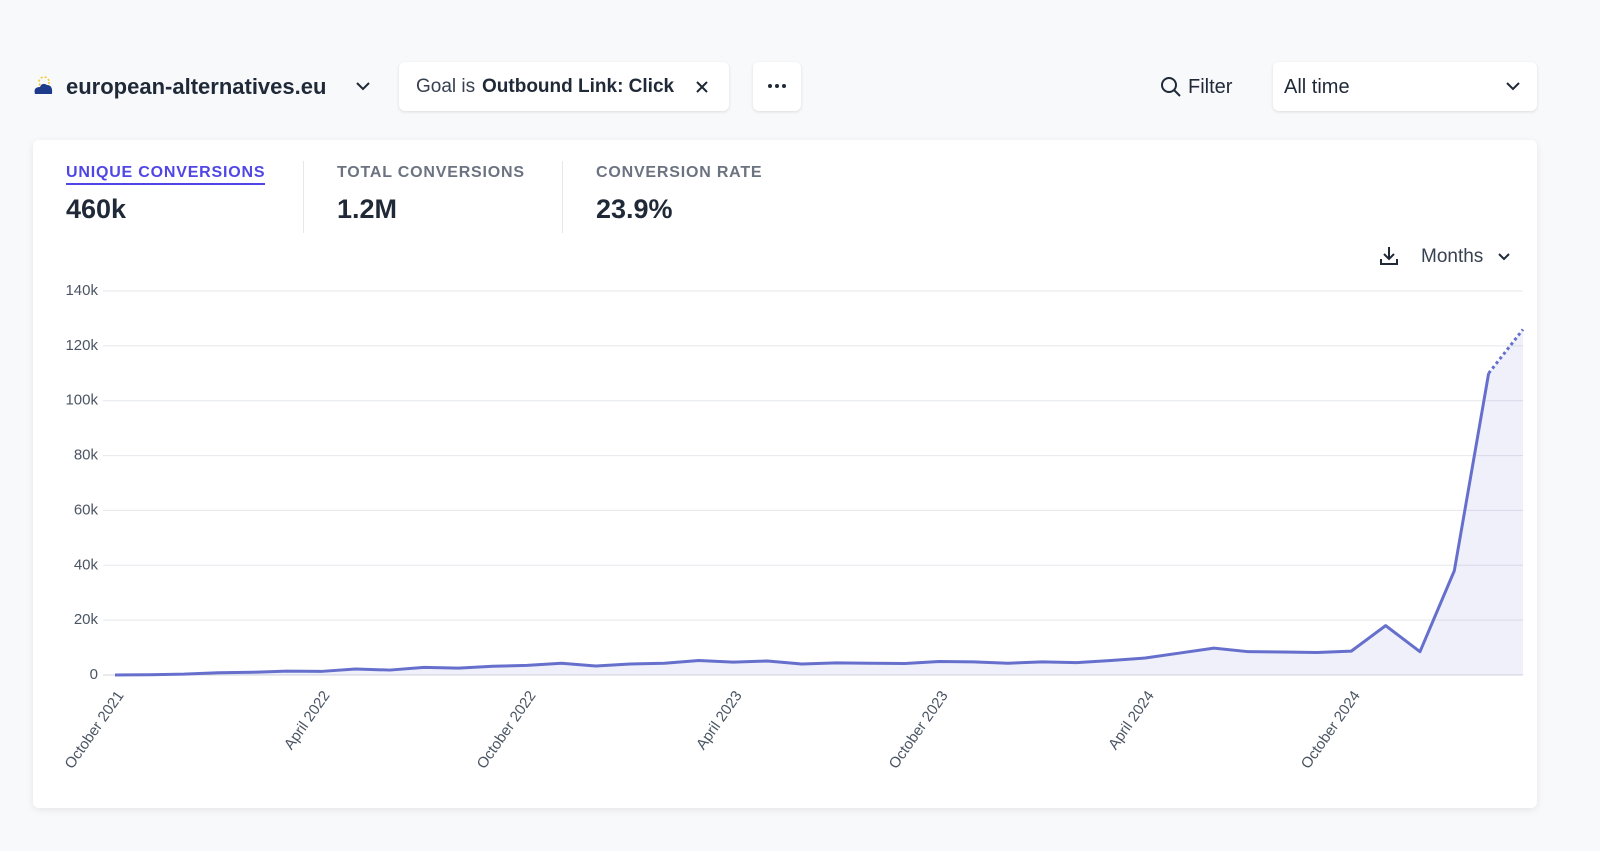  Describe the element at coordinates (1452, 256) in the screenshot. I see `interval-select: Months` at that location.